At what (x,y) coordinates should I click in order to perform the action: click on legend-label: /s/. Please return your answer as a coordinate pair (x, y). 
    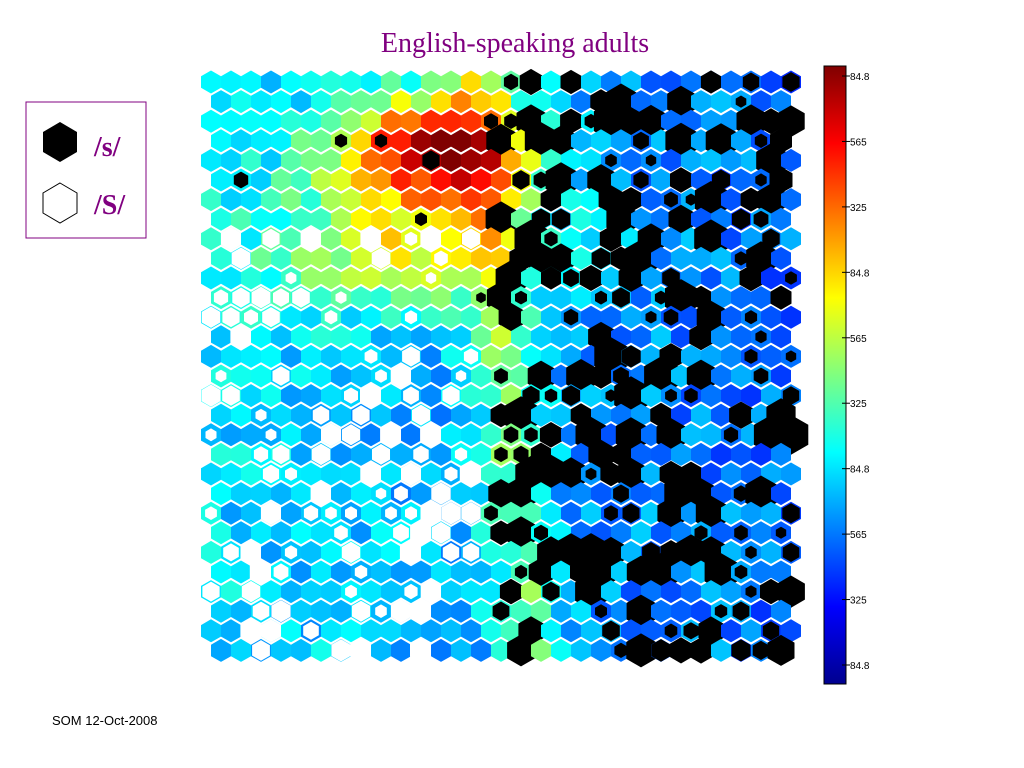
    Looking at the image, I should click on (107, 147).